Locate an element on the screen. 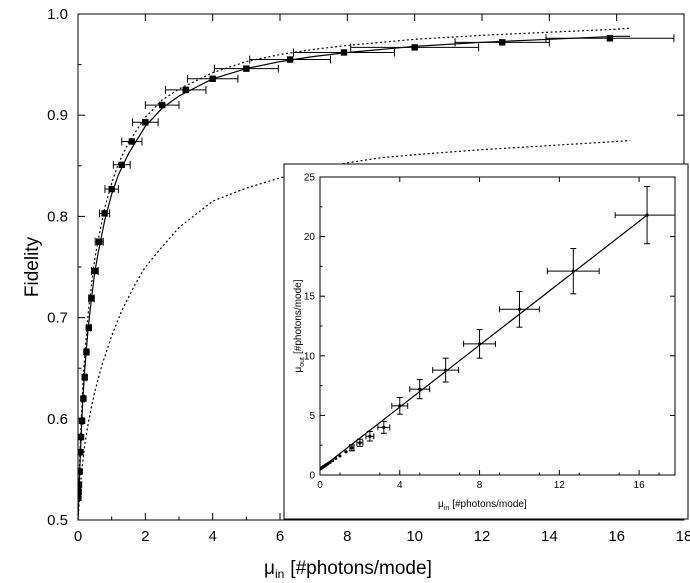 The height and width of the screenshot is (583, 690). main-x-axis-label-units: [#photons/mode] is located at coordinates (361, 568).